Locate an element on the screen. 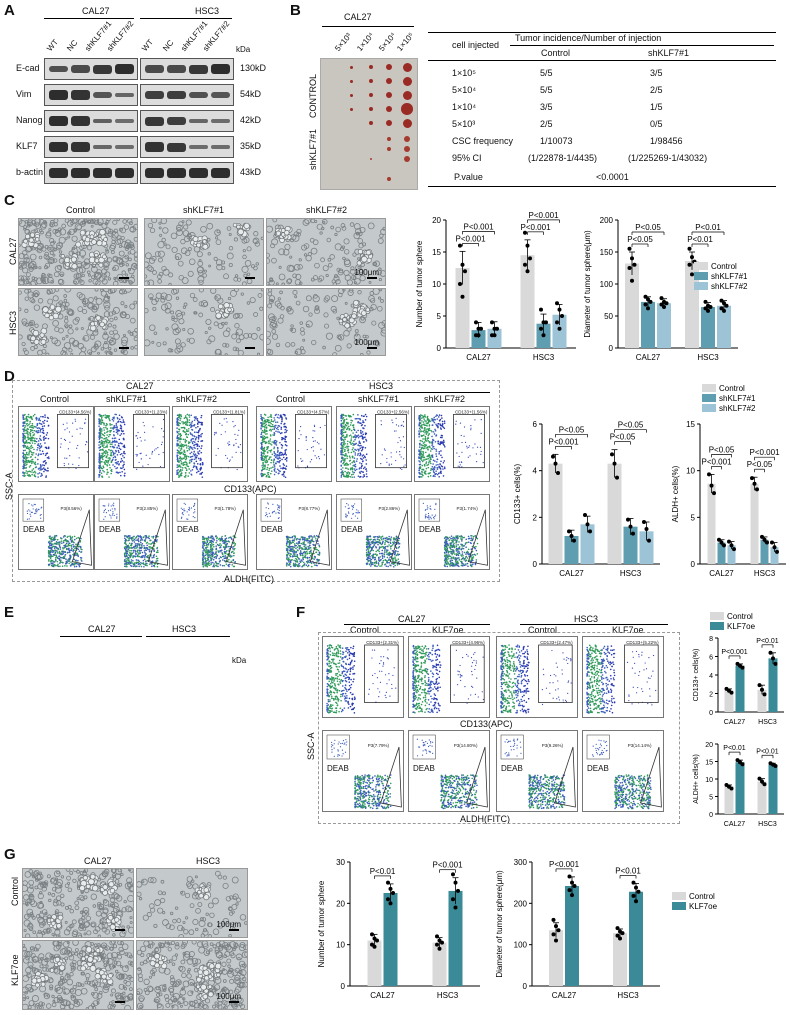 The width and height of the screenshot is (790, 1015). facs-aldh-plot: P3(1.74%) DEAB is located at coordinates (452, 532).